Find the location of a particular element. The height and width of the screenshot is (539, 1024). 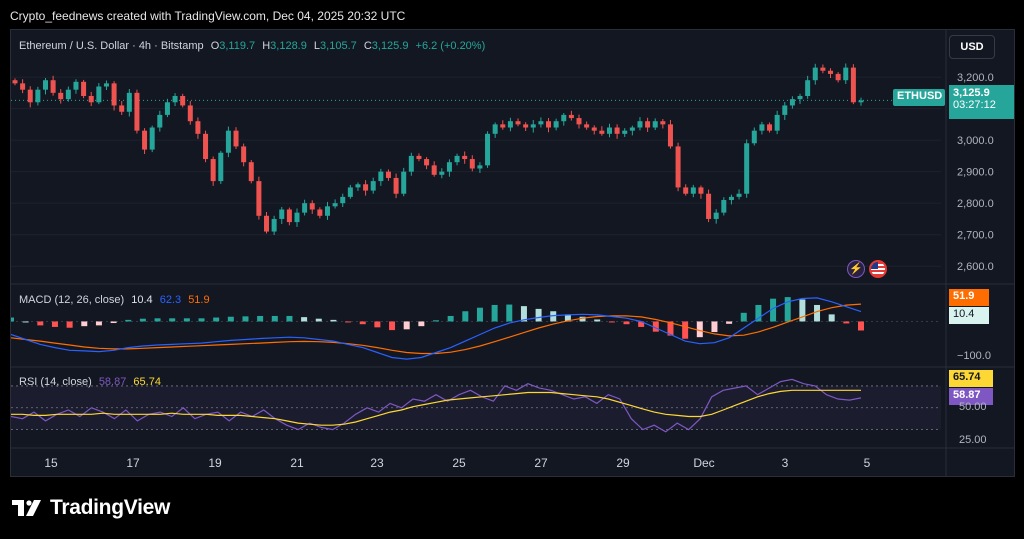

price-tick-label: 2,600.0 is located at coordinates (975, 267).